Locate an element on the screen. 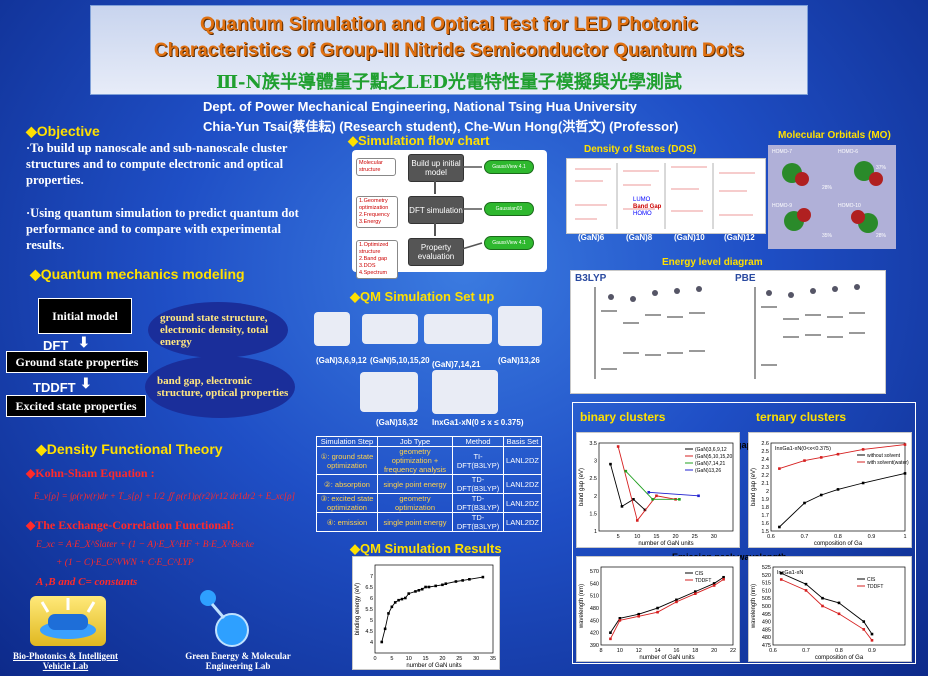  xc-constants: A ,B and C= constants is located at coordinates (87, 582).